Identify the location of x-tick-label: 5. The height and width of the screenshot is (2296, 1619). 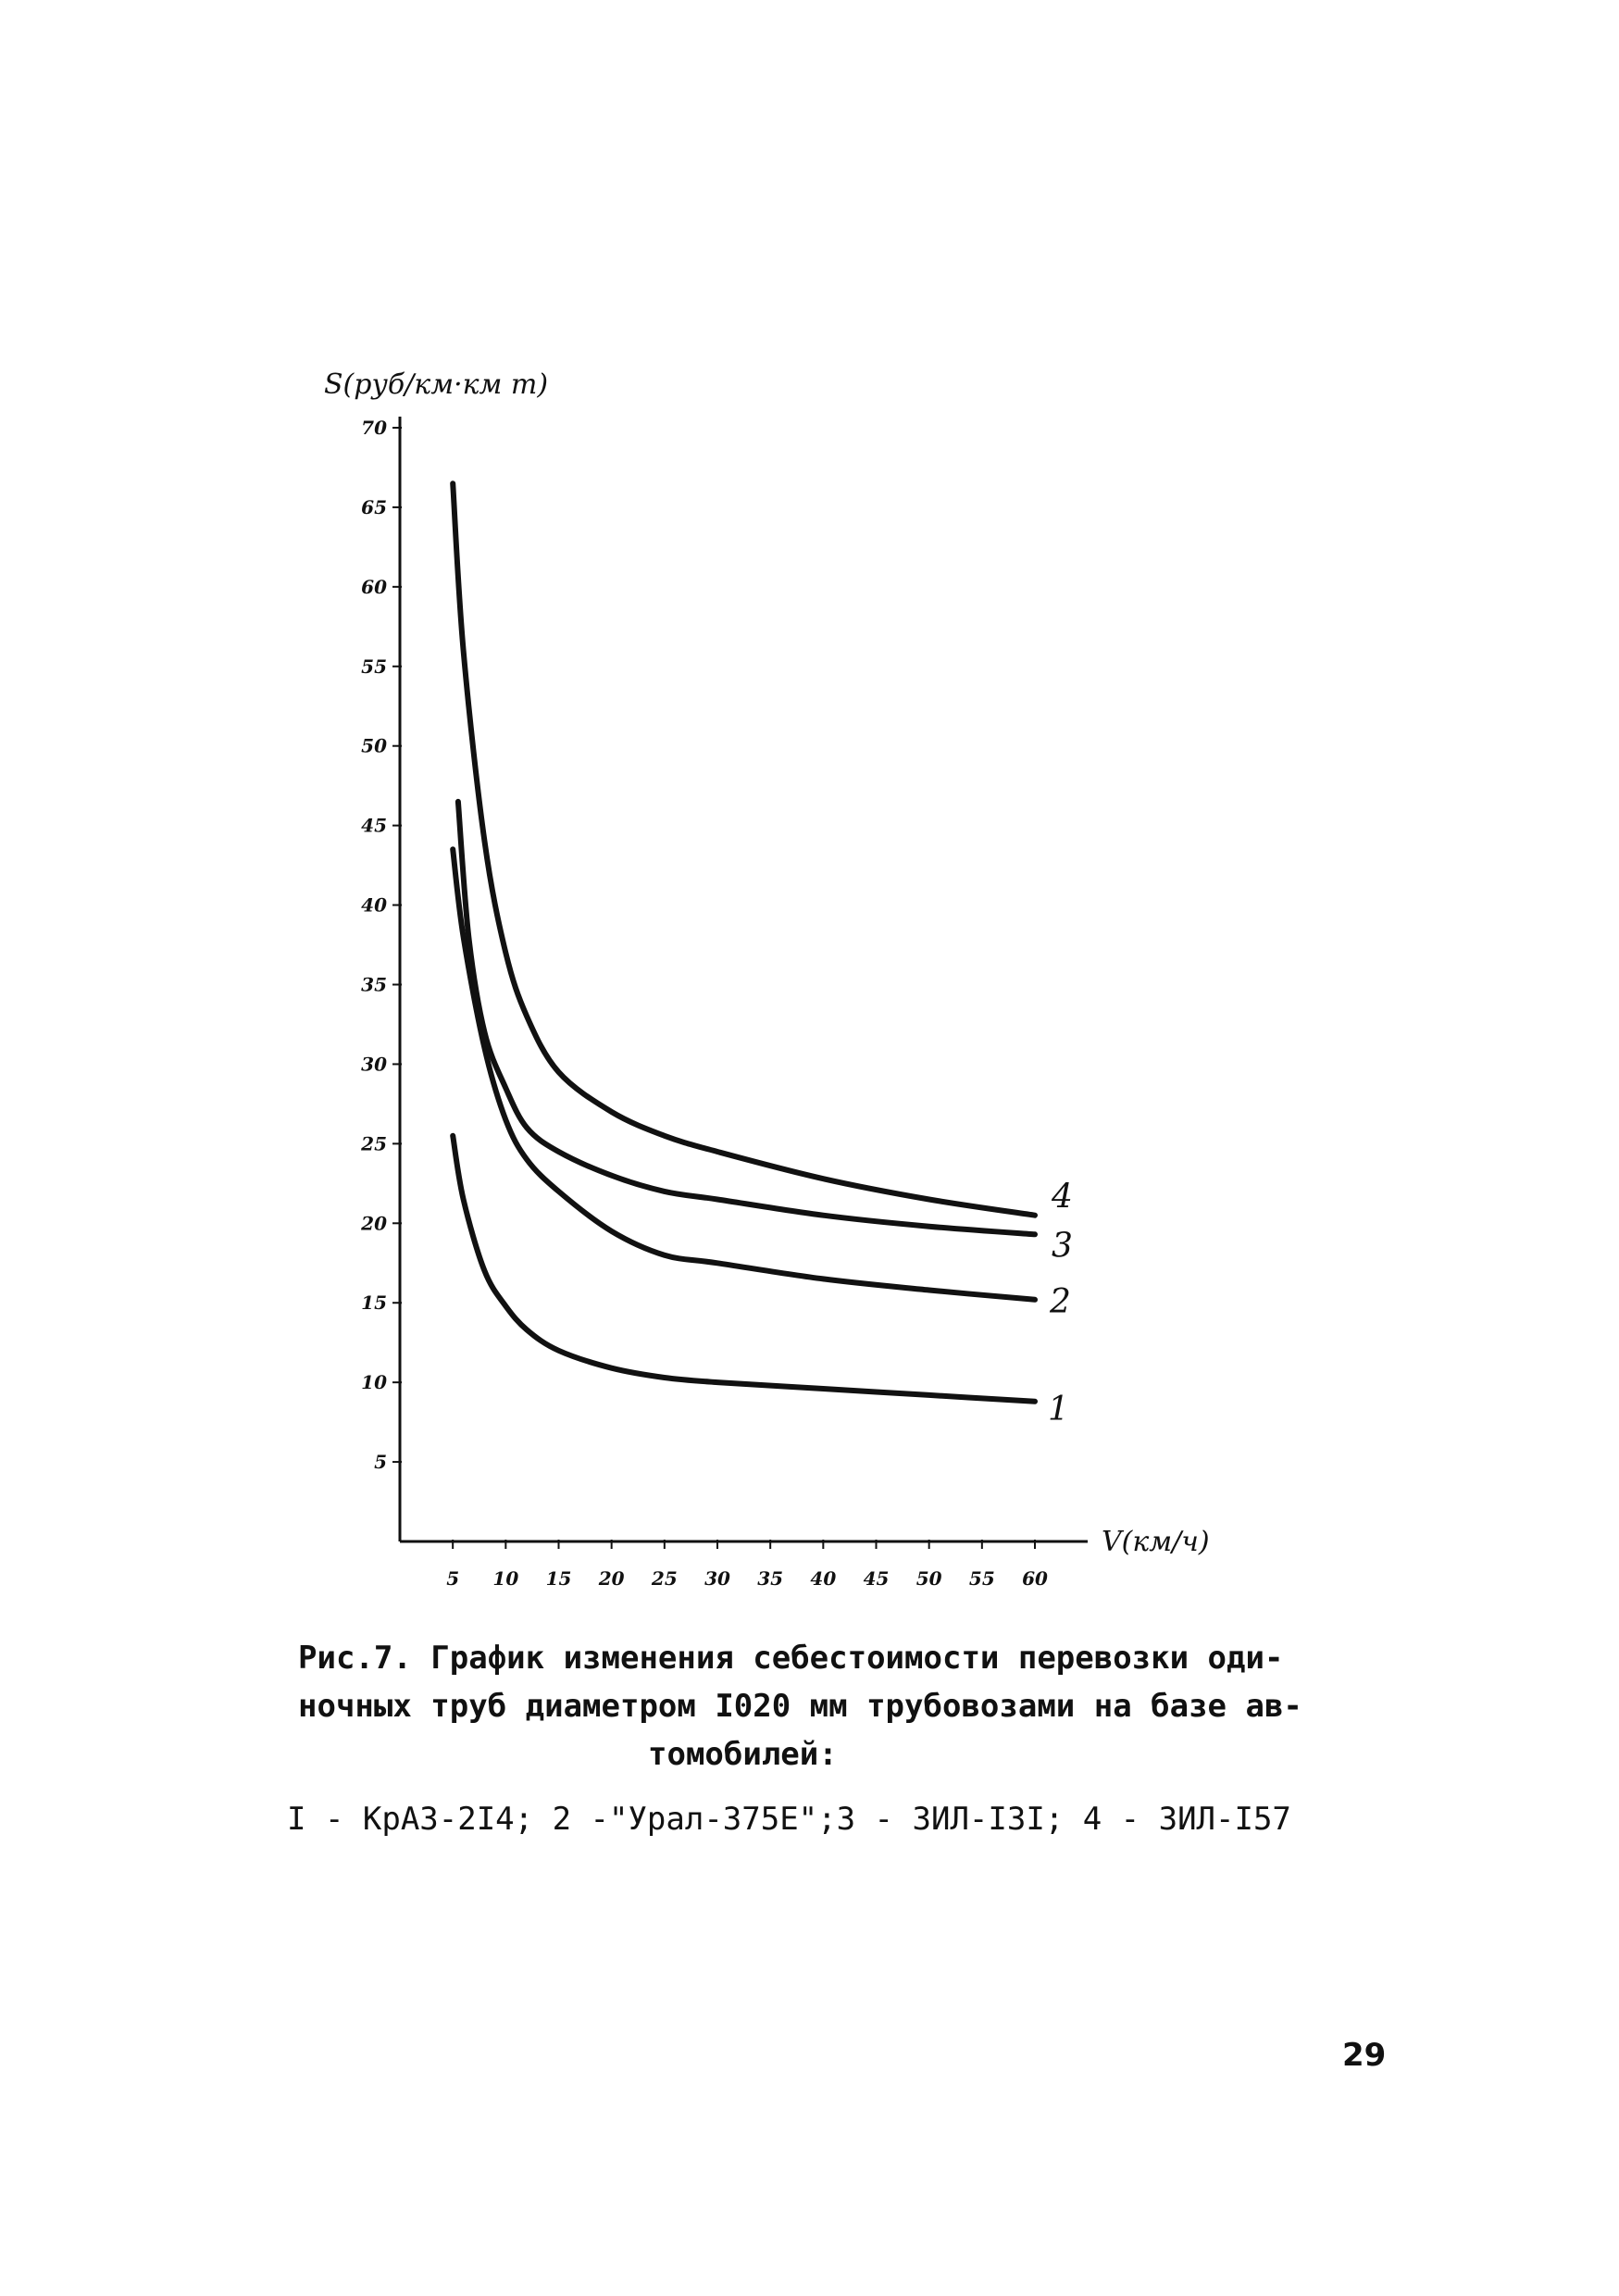
(453, 1578).